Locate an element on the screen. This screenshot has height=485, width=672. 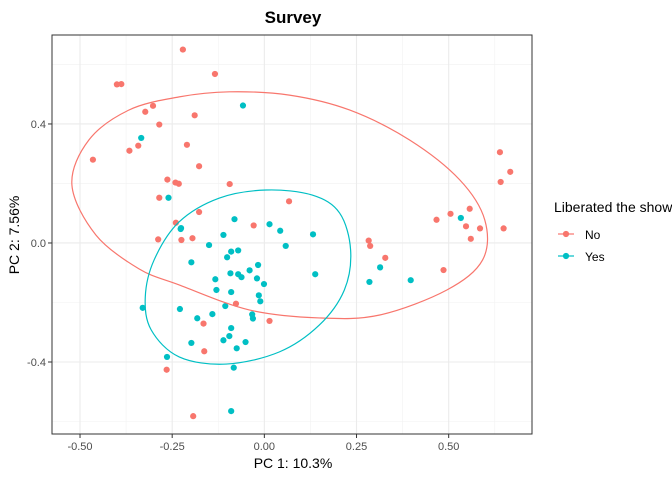
y-tick-label: 0.4 is located at coordinates (38, 125).